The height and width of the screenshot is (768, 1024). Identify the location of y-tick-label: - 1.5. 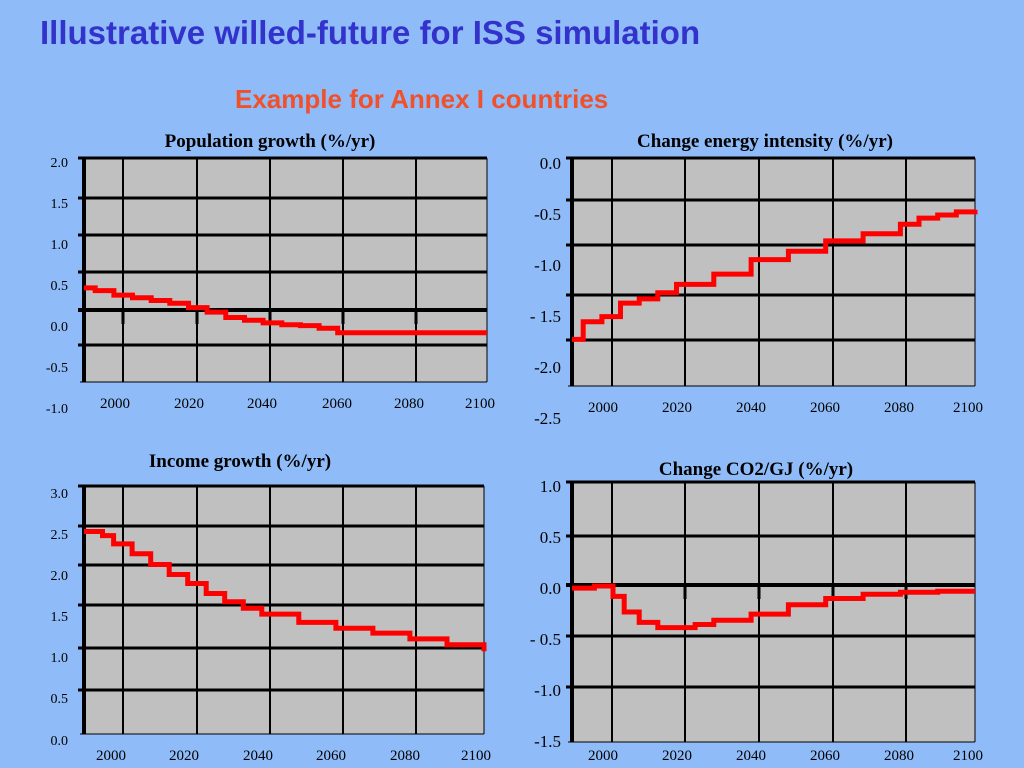
(545, 316).